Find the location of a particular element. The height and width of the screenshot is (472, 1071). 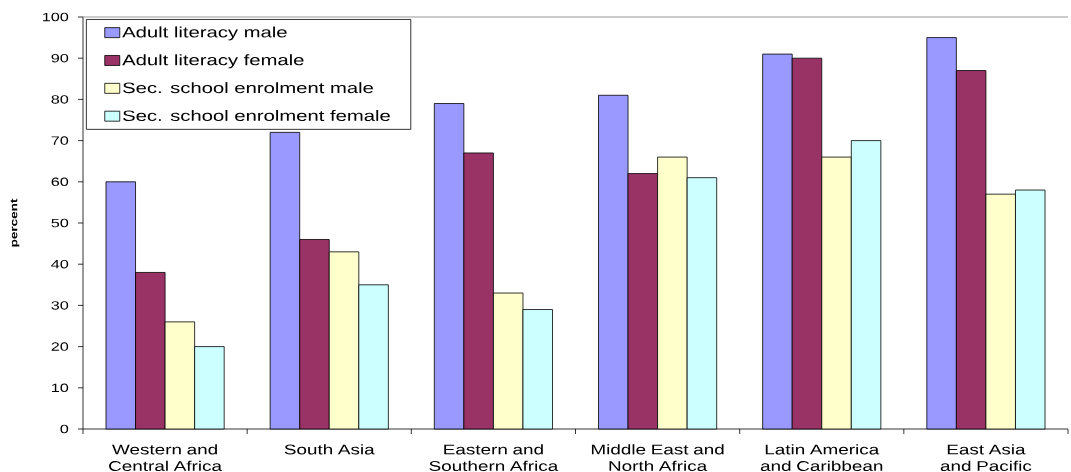

y-tick-label: 90 is located at coordinates (60, 58).